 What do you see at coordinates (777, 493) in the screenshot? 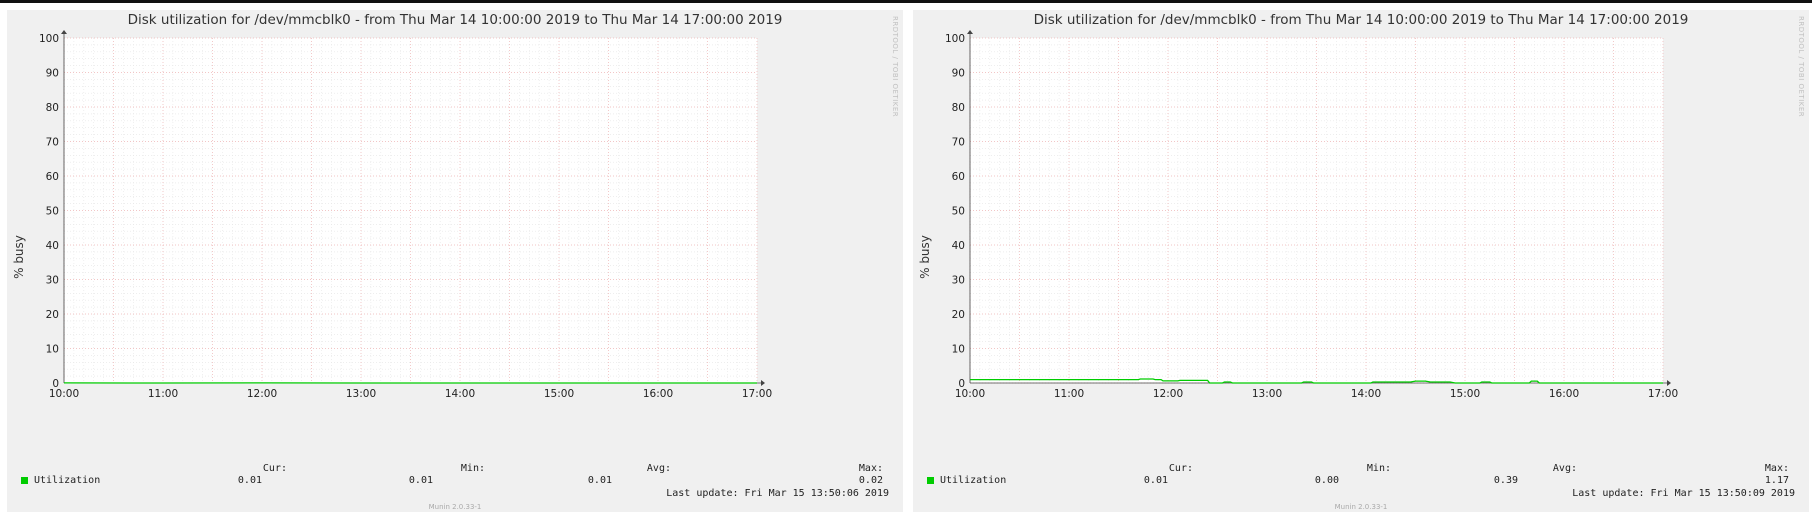
I see `last-update: Last update: Fri Mar 15 13:50:06 2019` at bounding box center [777, 493].